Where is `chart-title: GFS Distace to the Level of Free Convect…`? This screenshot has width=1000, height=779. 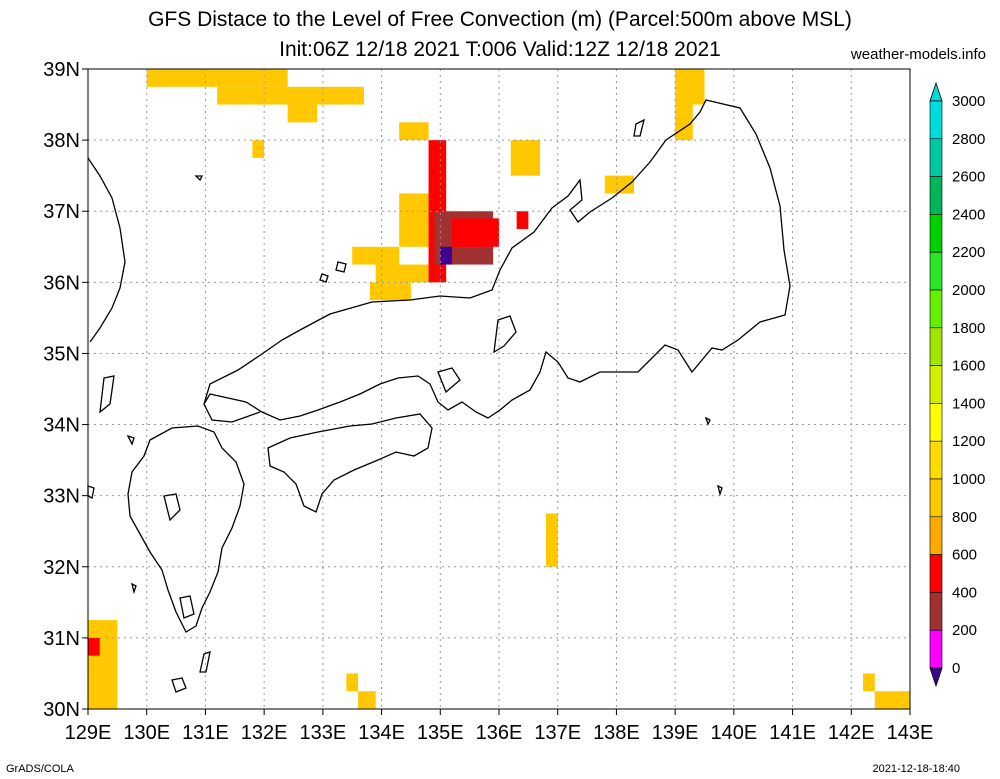 chart-title: GFS Distace to the Level of Free Convect… is located at coordinates (500, 19).